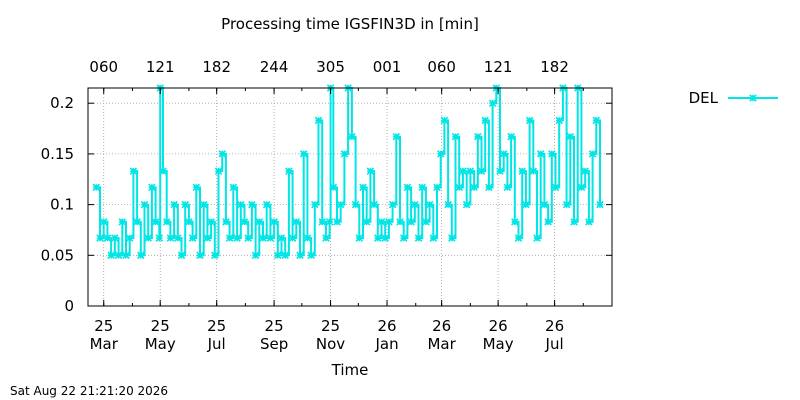 This screenshot has width=800, height=400. What do you see at coordinates (62, 205) in the screenshot?
I see `y-tick-label: 0.1` at bounding box center [62, 205].